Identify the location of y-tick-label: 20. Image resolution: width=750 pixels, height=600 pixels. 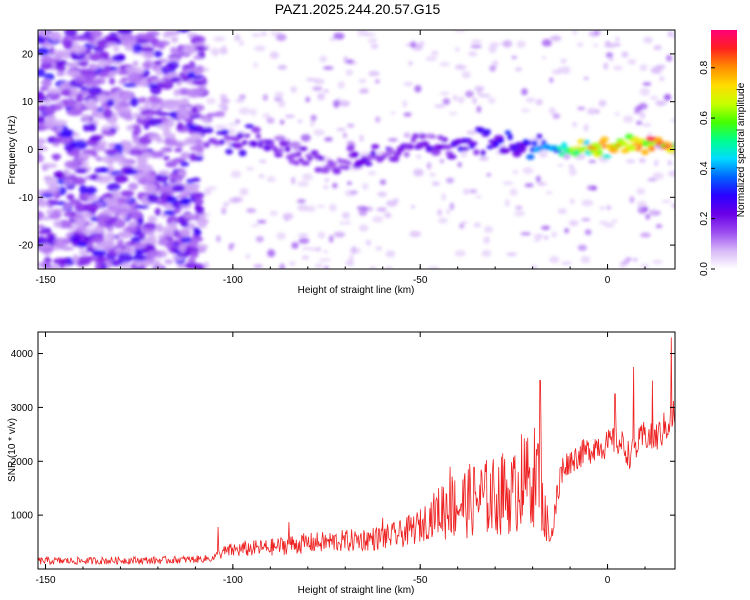
(28, 54).